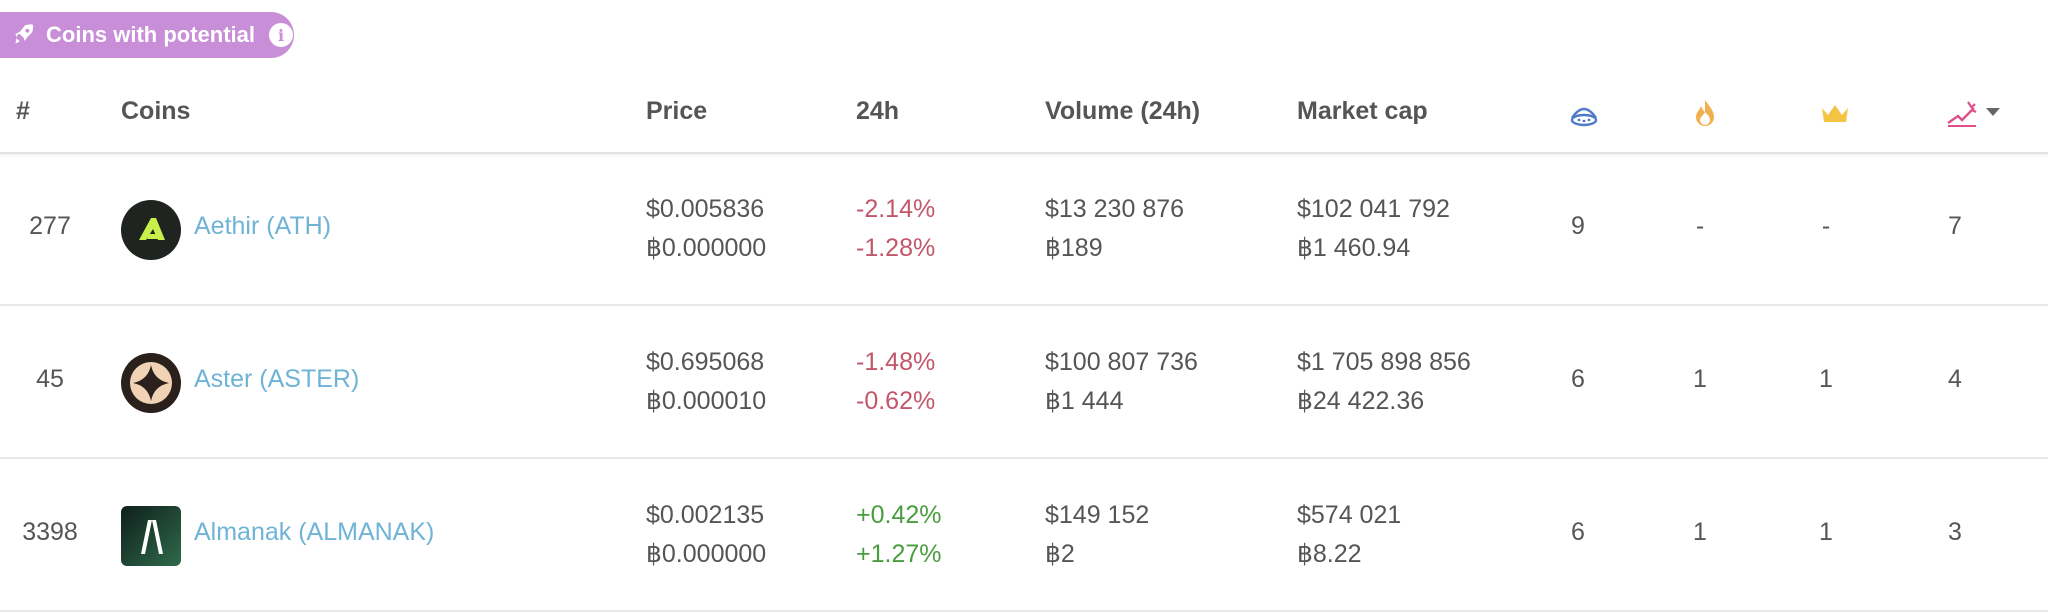 The width and height of the screenshot is (2048, 613). Describe the element at coordinates (1362, 110) in the screenshot. I see `column-market-cap: Market cap` at that location.